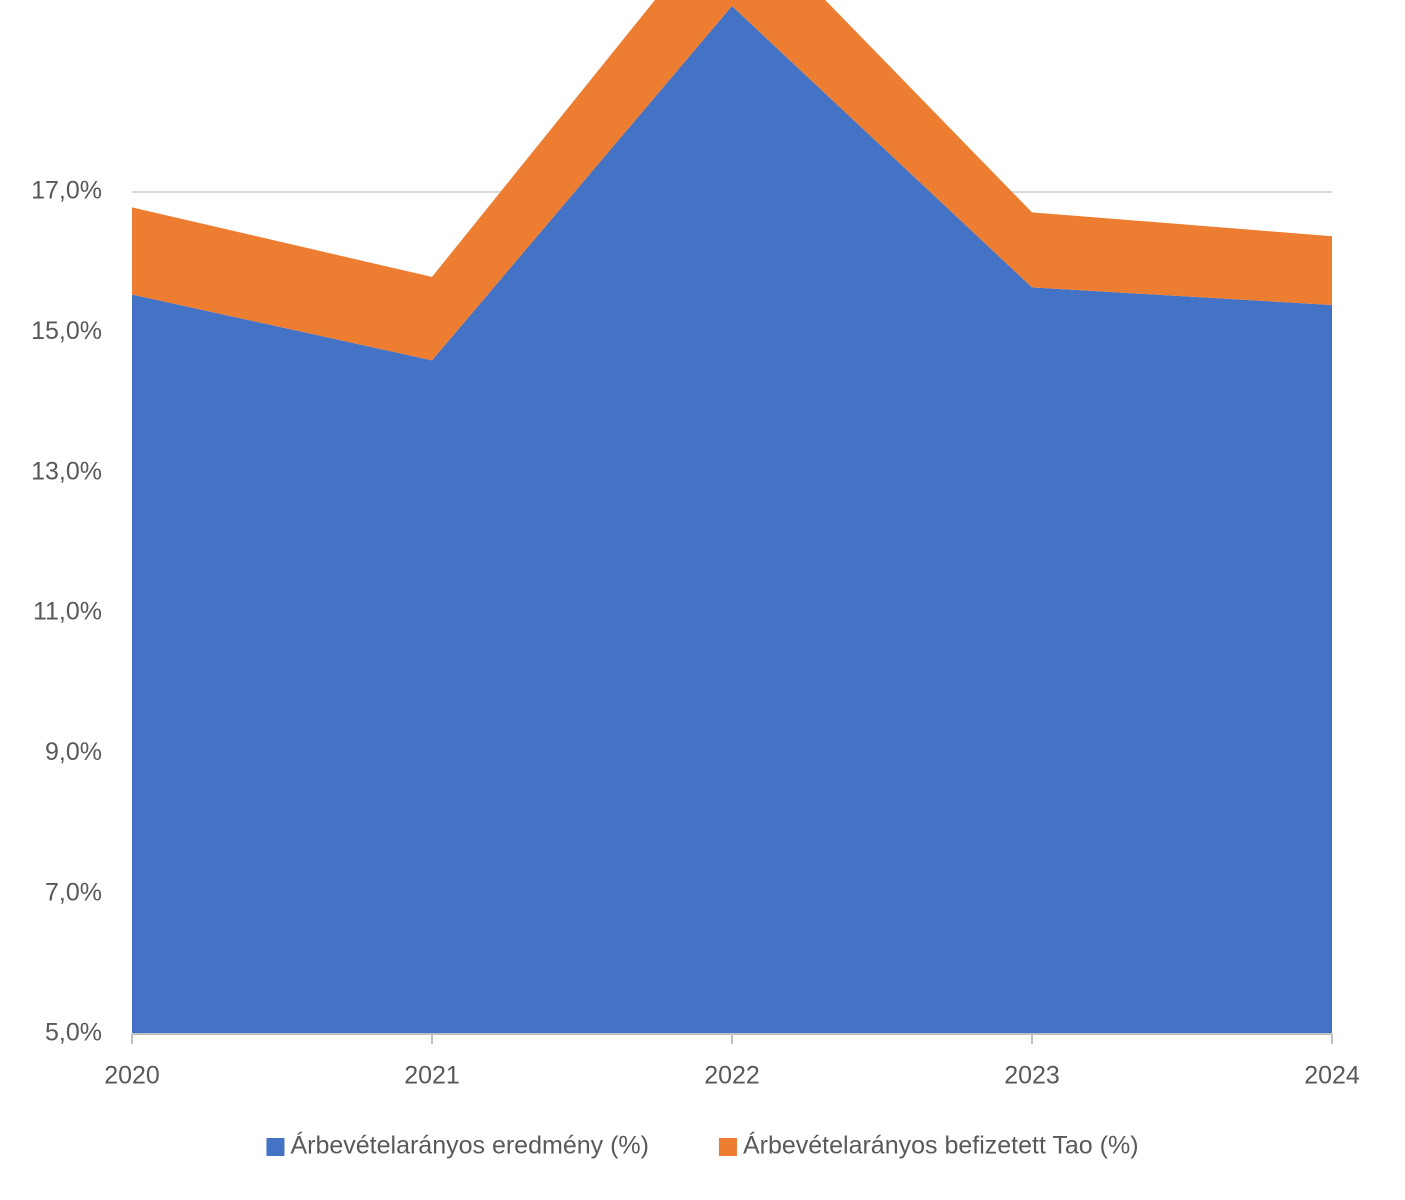  What do you see at coordinates (1032, 1076) in the screenshot?
I see `x-tick-label: 2023` at bounding box center [1032, 1076].